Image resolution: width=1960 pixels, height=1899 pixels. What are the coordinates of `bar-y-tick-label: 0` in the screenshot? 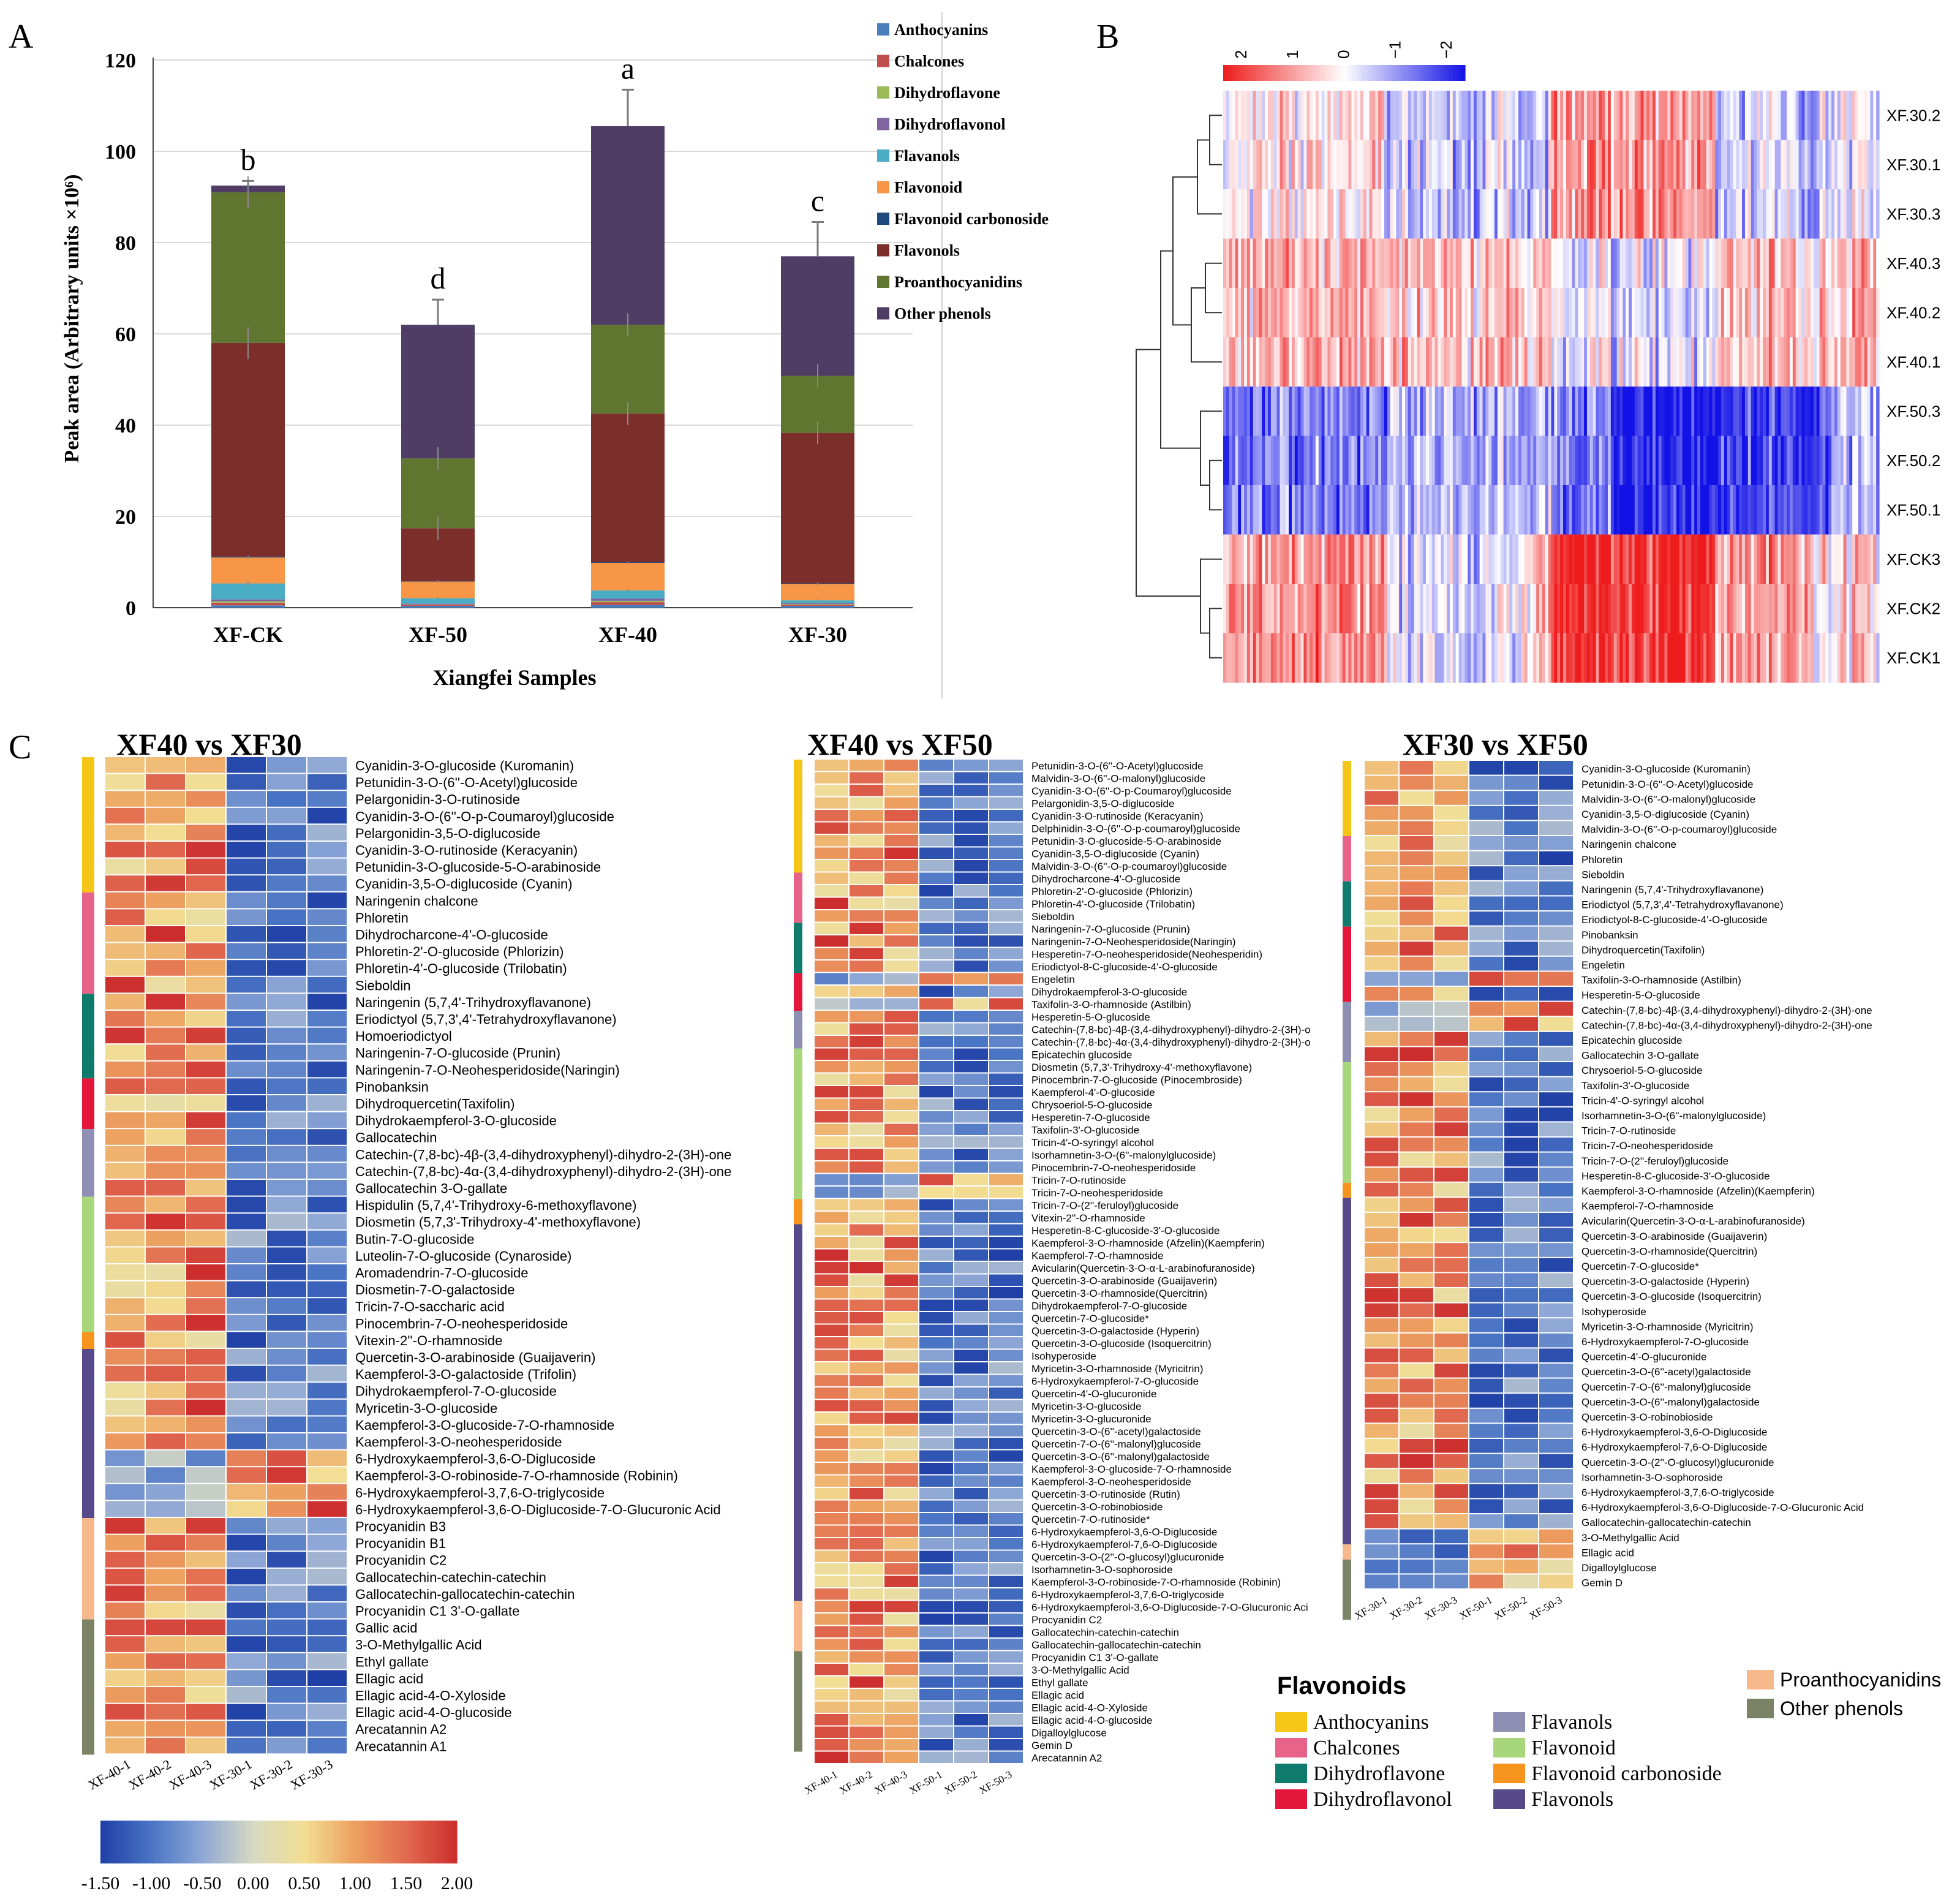 It's located at (131, 608).